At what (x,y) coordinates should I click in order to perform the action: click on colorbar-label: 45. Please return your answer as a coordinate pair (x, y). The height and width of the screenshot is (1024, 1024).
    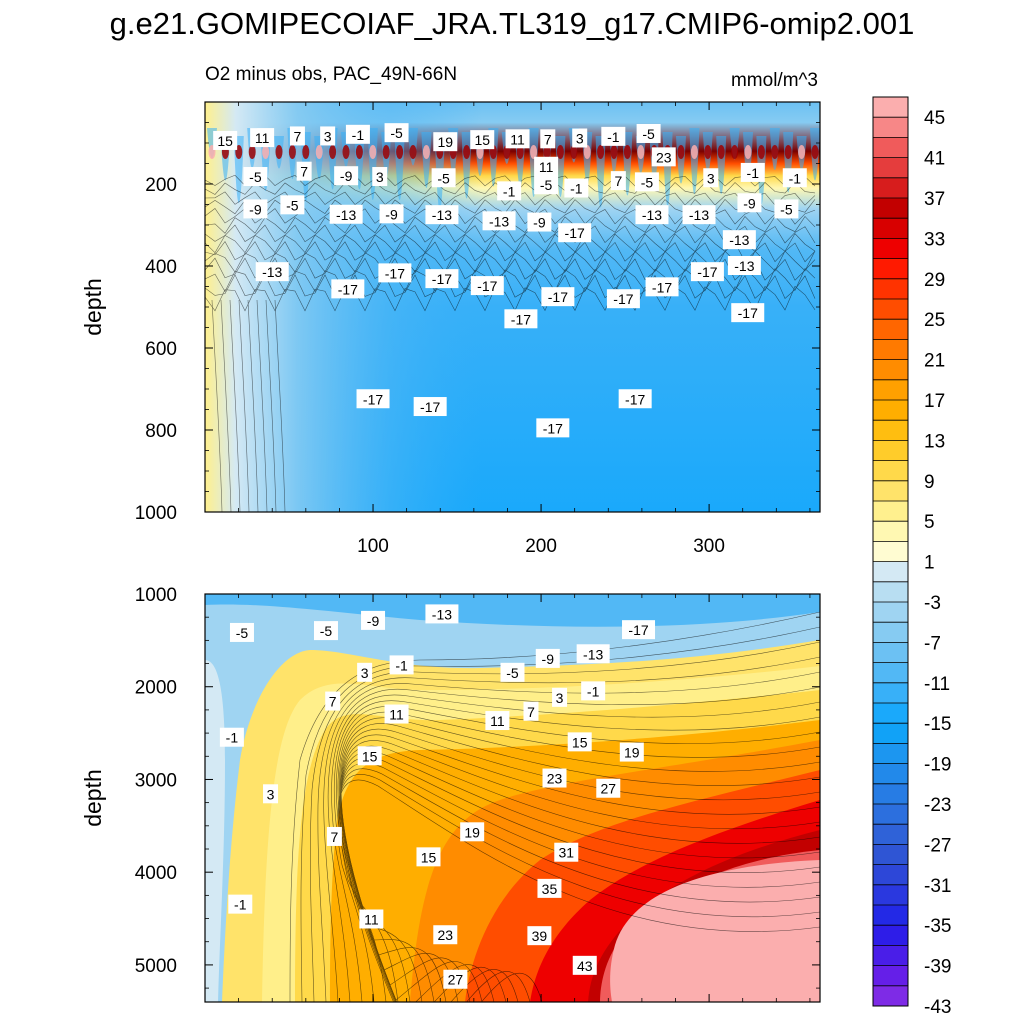
    Looking at the image, I should click on (934, 118).